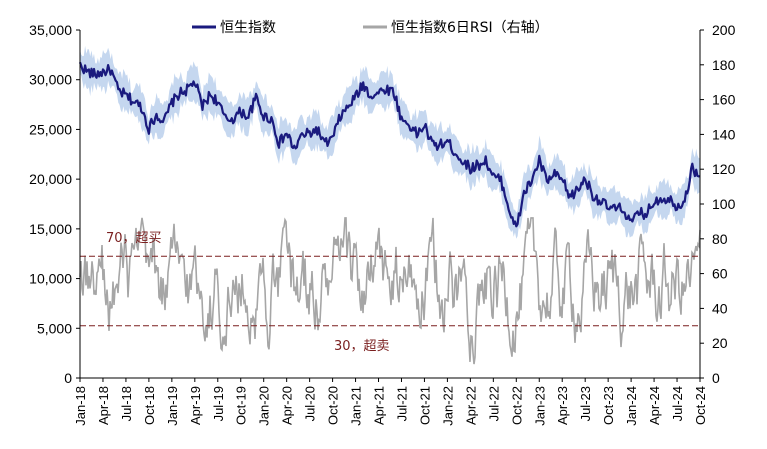  What do you see at coordinates (248, 28) in the screenshot?
I see `legend-label-hsi: 恒生指数` at bounding box center [248, 28].